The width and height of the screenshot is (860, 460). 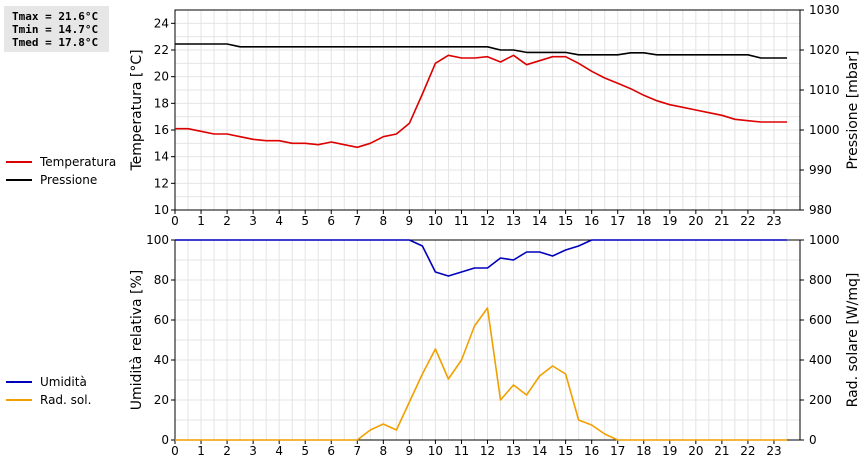 I want to click on tmed-text: Tmed = 17.8°C, so click(x=55, y=42).